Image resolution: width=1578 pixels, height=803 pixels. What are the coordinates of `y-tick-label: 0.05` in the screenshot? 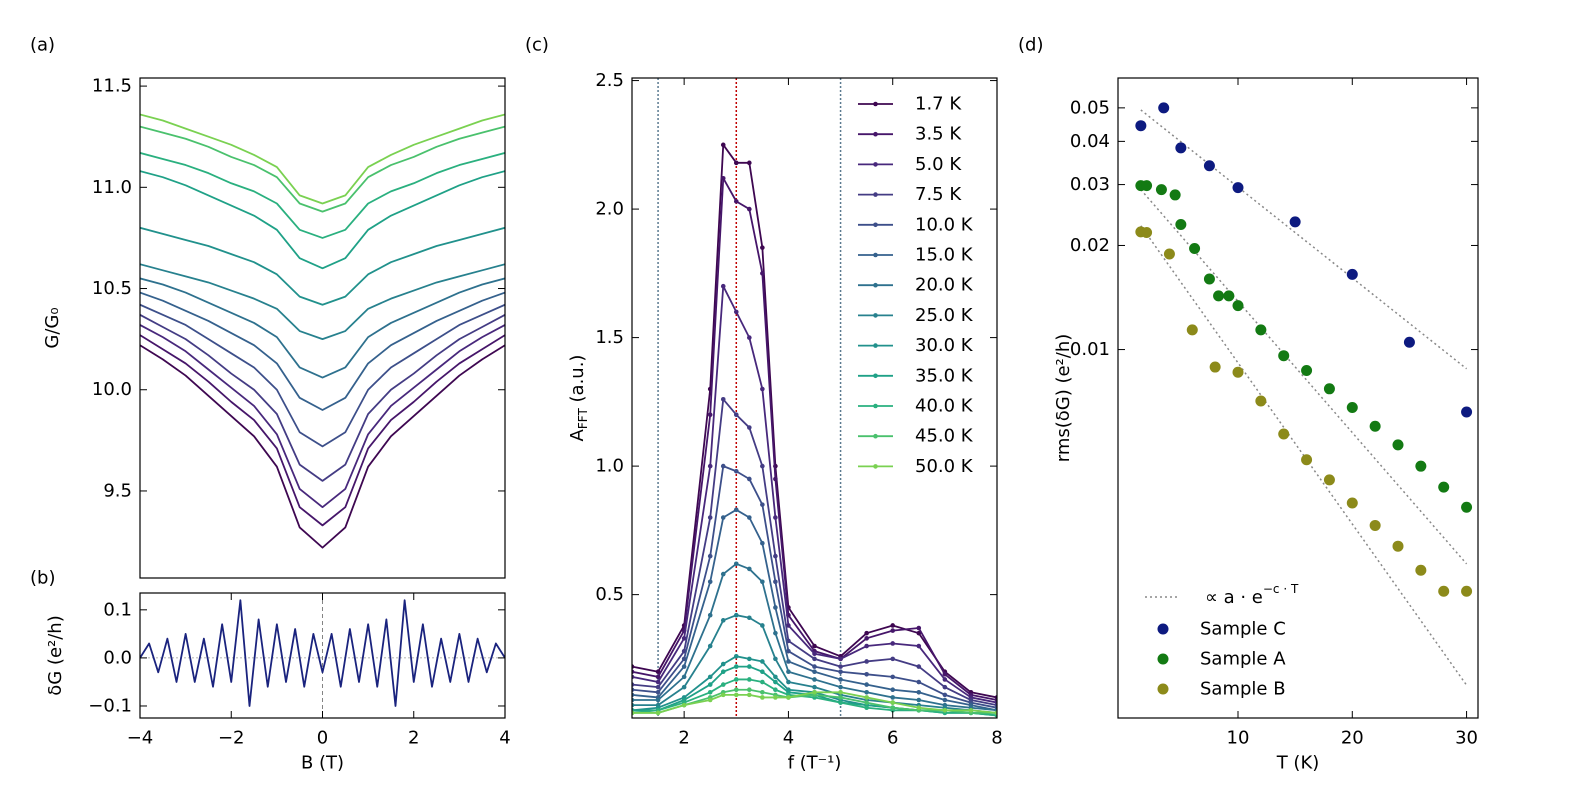 It's located at (1090, 107).